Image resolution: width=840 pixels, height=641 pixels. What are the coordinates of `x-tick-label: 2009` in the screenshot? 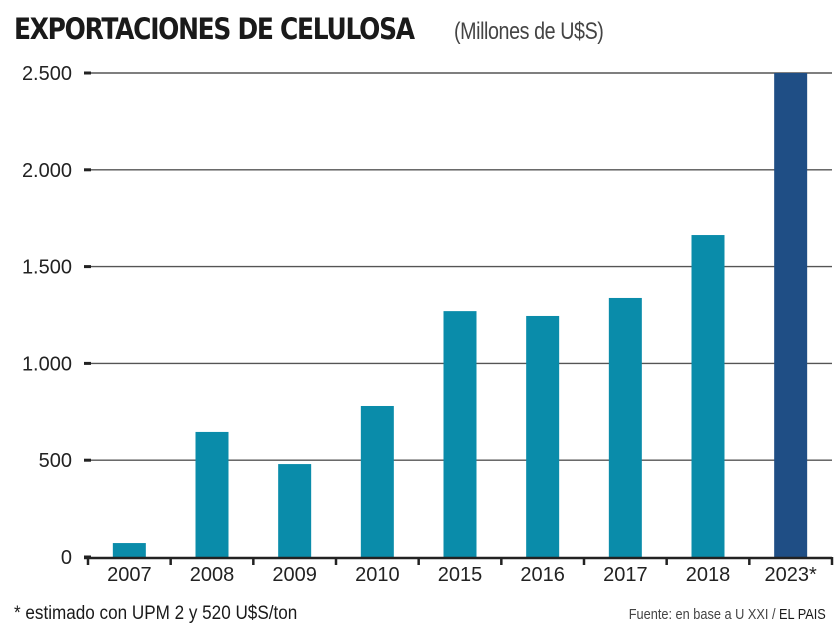 It's located at (294, 575).